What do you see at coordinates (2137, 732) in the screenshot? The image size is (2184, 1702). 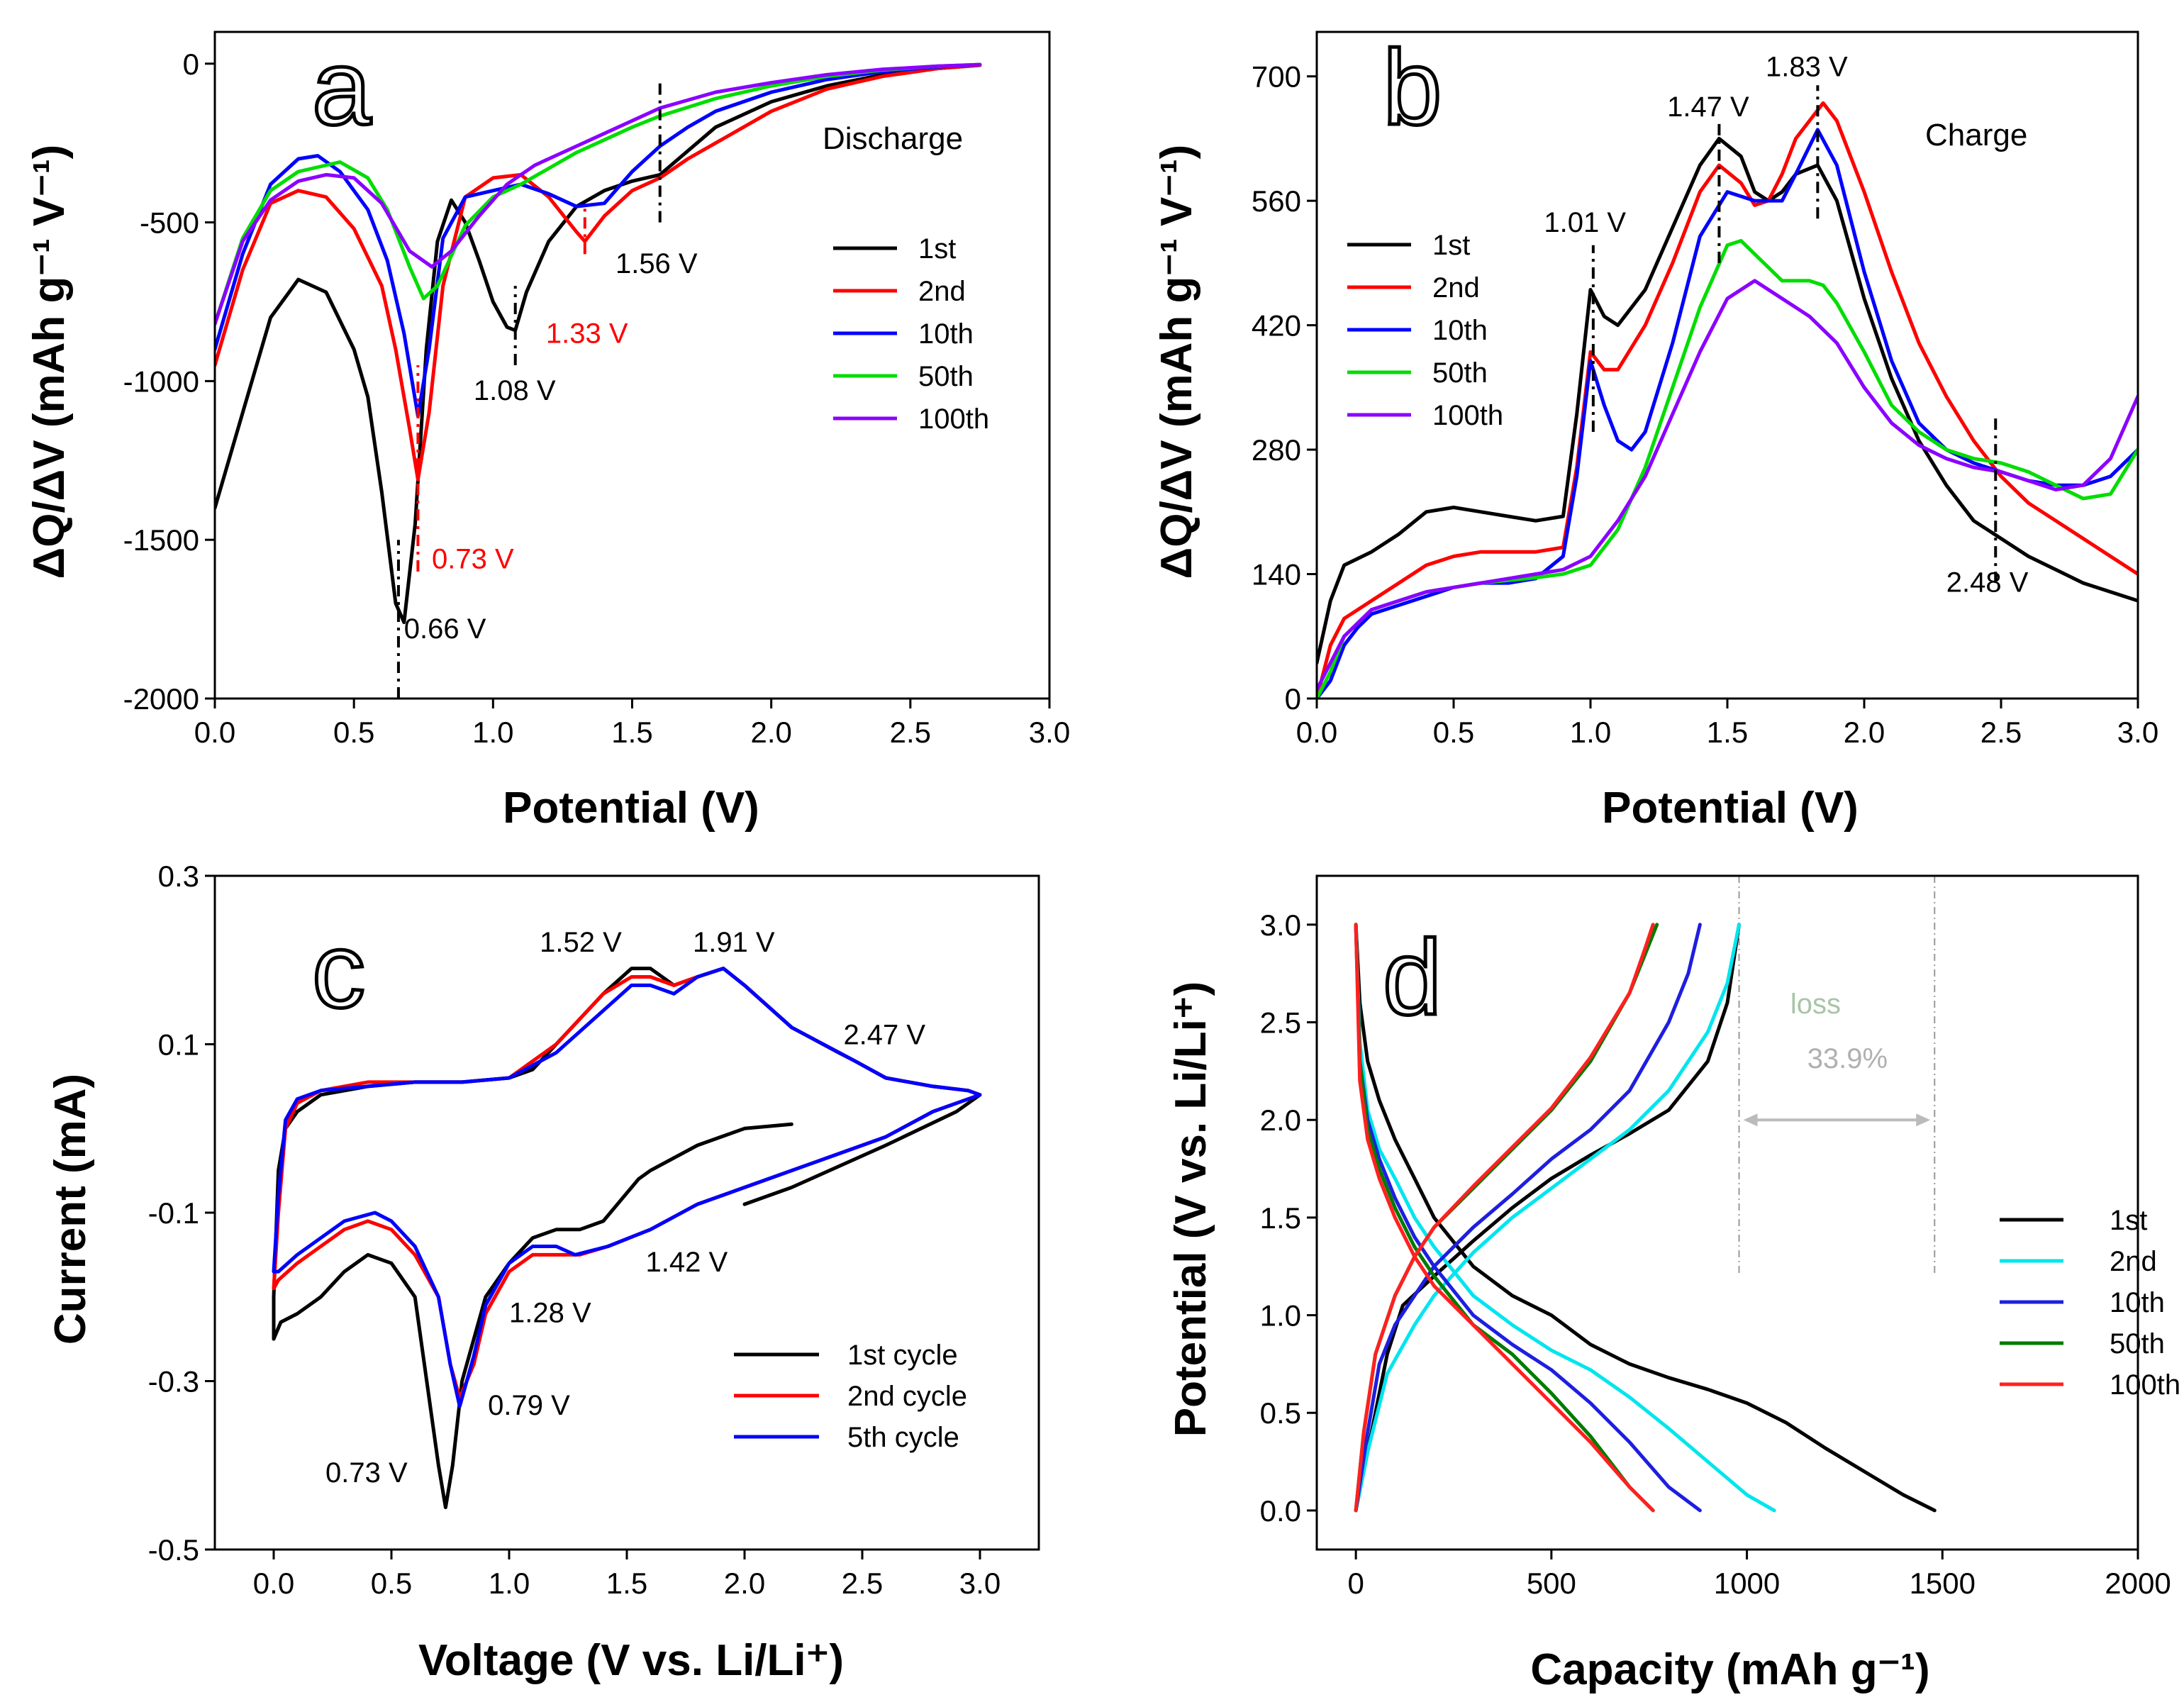 I see `panel-b-xtick-label: 3.0` at bounding box center [2137, 732].